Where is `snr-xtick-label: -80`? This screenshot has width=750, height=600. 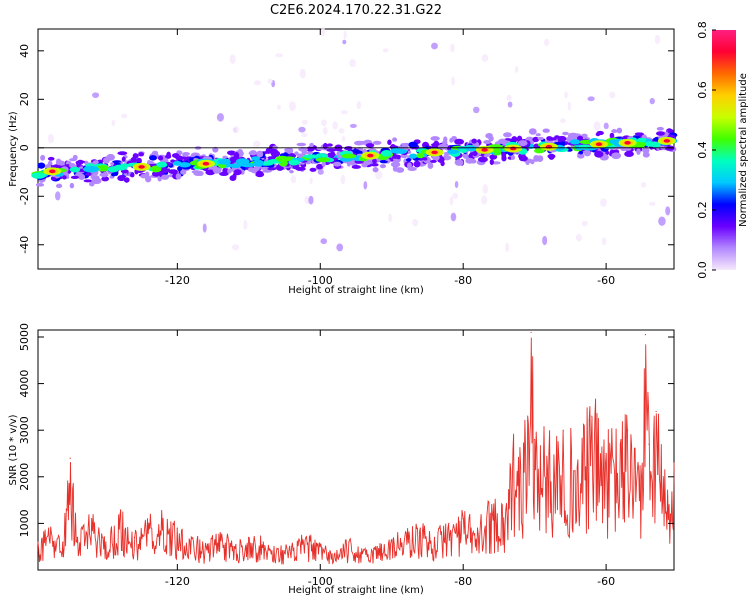
snr-xtick-label: -80 is located at coordinates (463, 581).